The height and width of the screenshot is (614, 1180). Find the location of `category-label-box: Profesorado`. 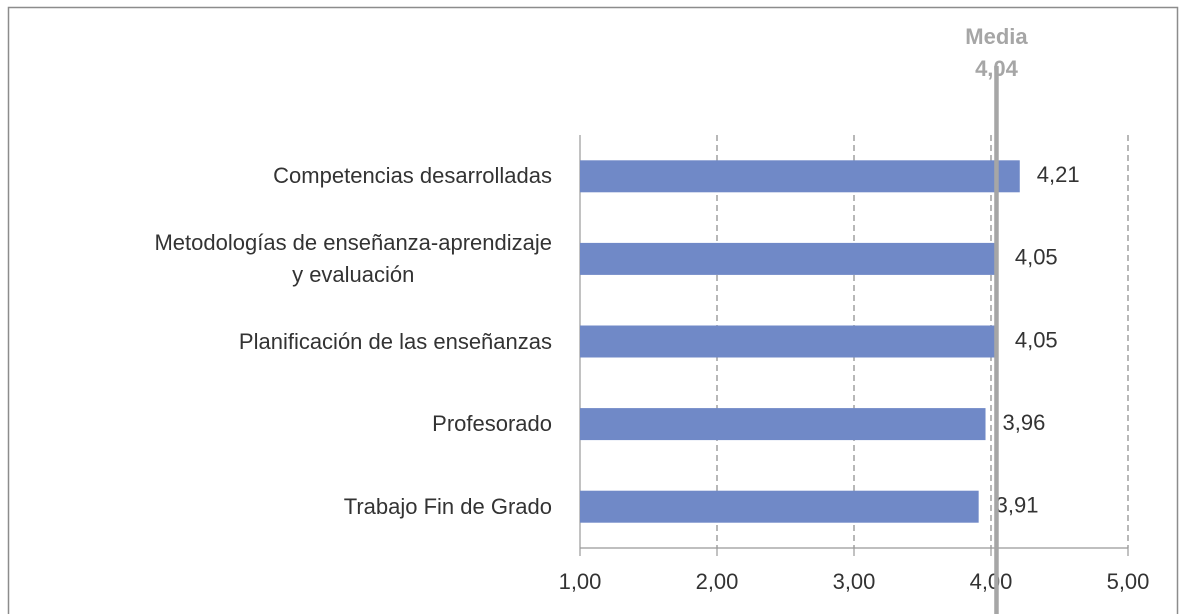

category-label-box: Profesorado is located at coordinates (492, 424).